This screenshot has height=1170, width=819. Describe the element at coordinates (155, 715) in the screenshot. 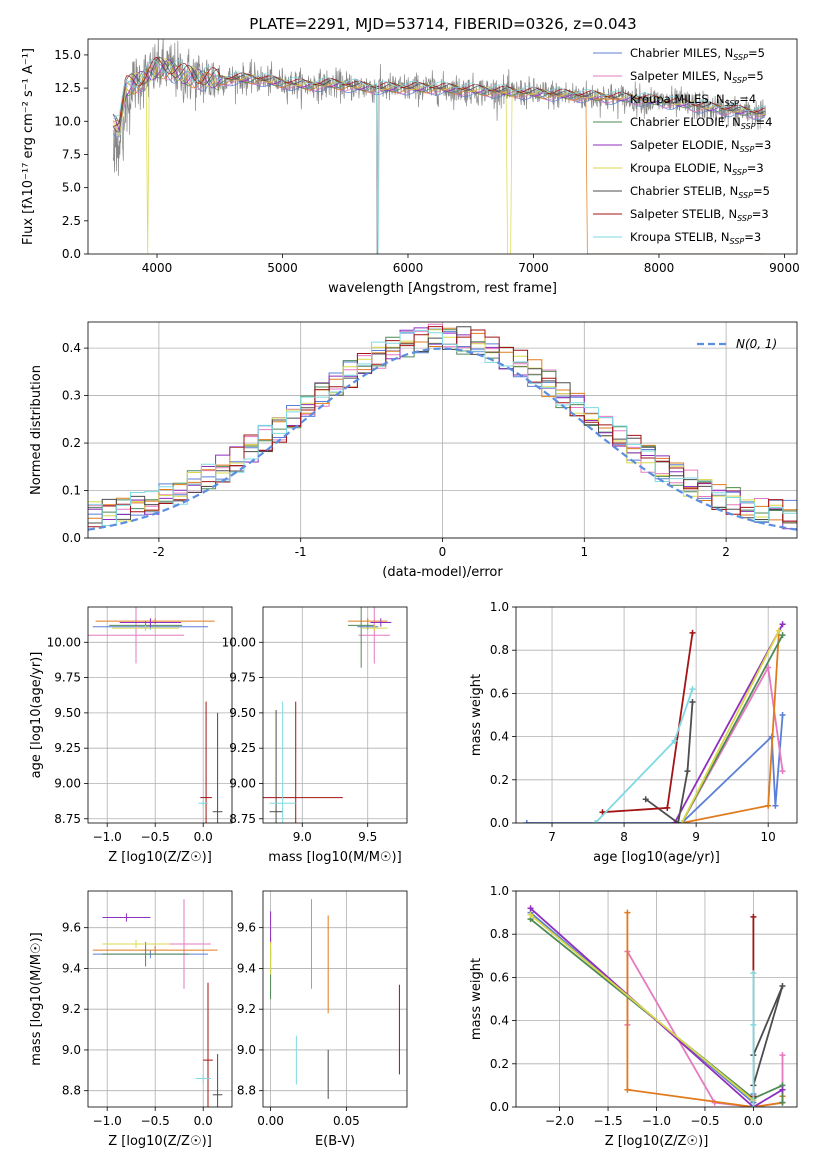

I see `age-vs-Z-points` at that location.